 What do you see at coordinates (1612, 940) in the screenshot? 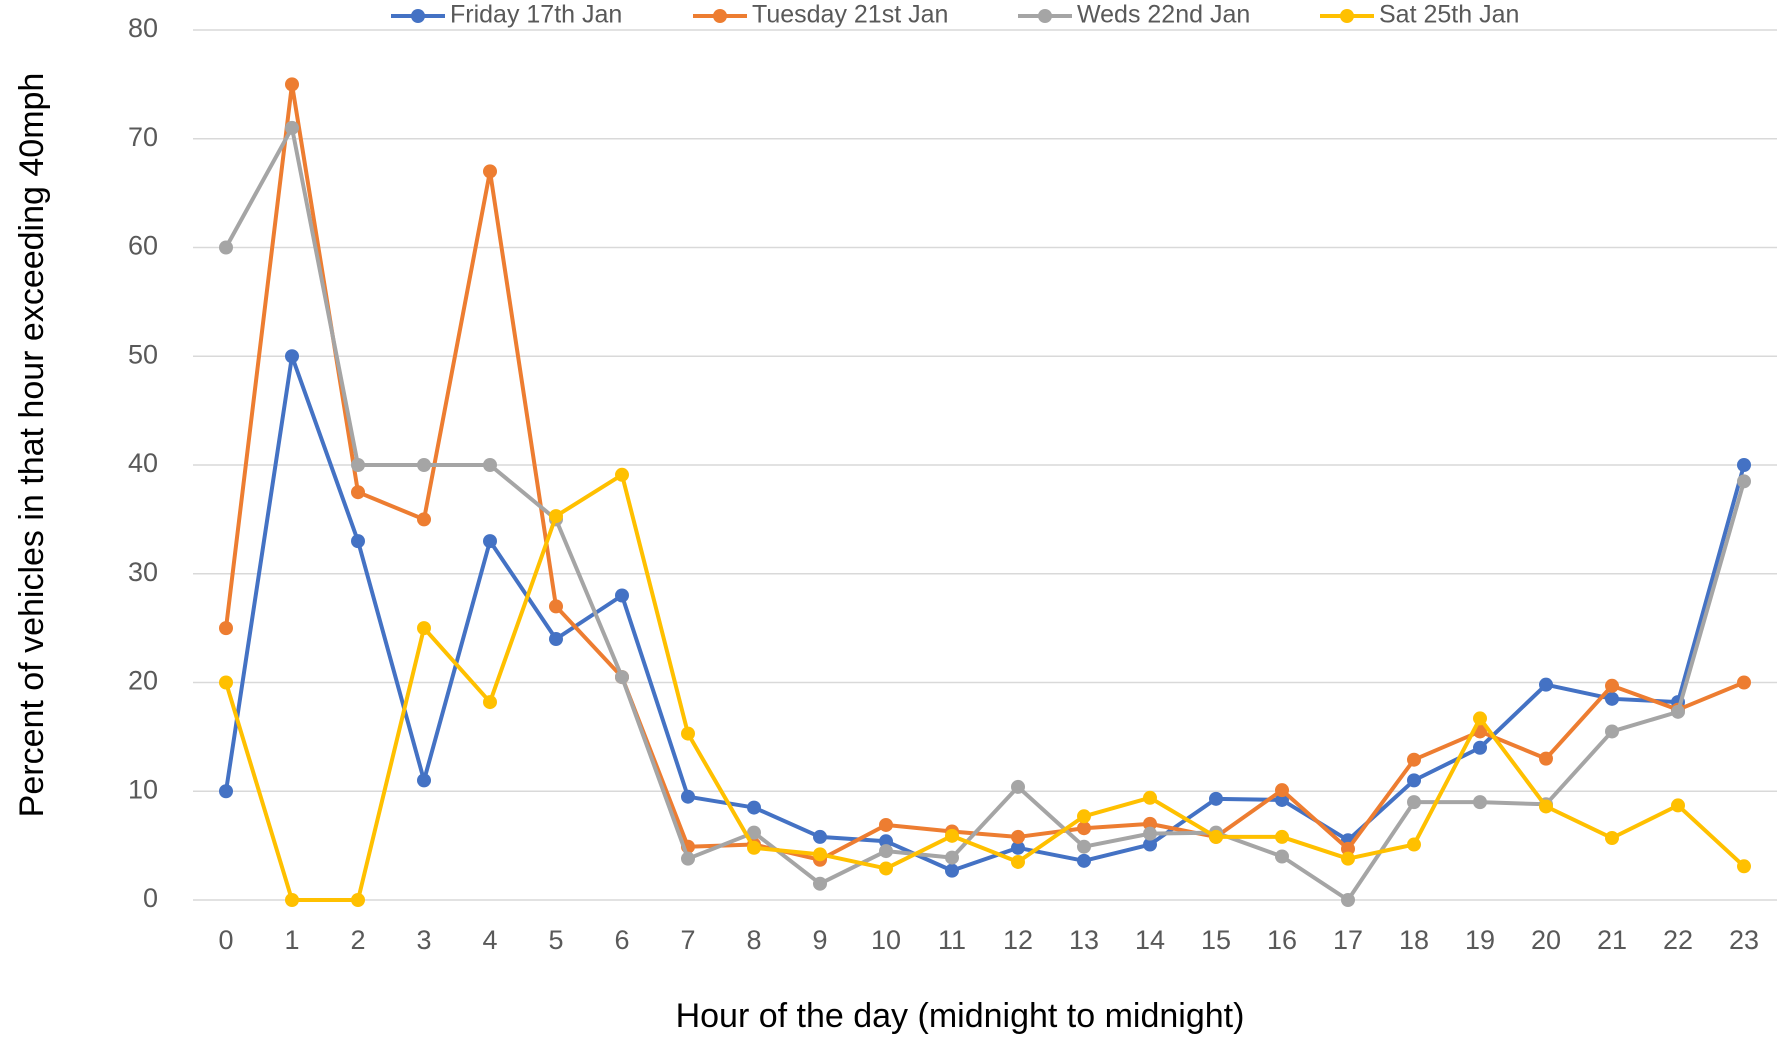
I see `x-tick-label: 21` at bounding box center [1612, 940].